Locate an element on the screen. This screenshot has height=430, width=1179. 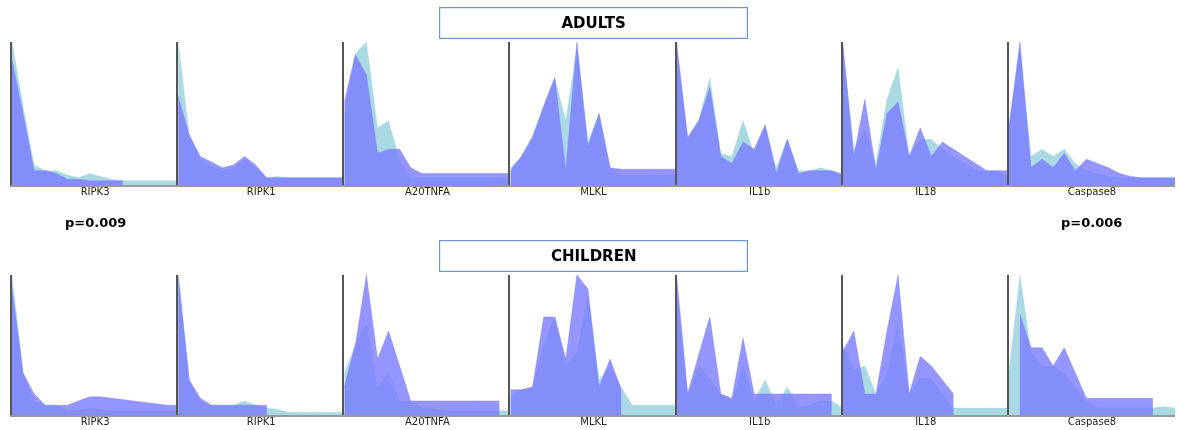
chart-title: CHILDREN is located at coordinates (593, 256).